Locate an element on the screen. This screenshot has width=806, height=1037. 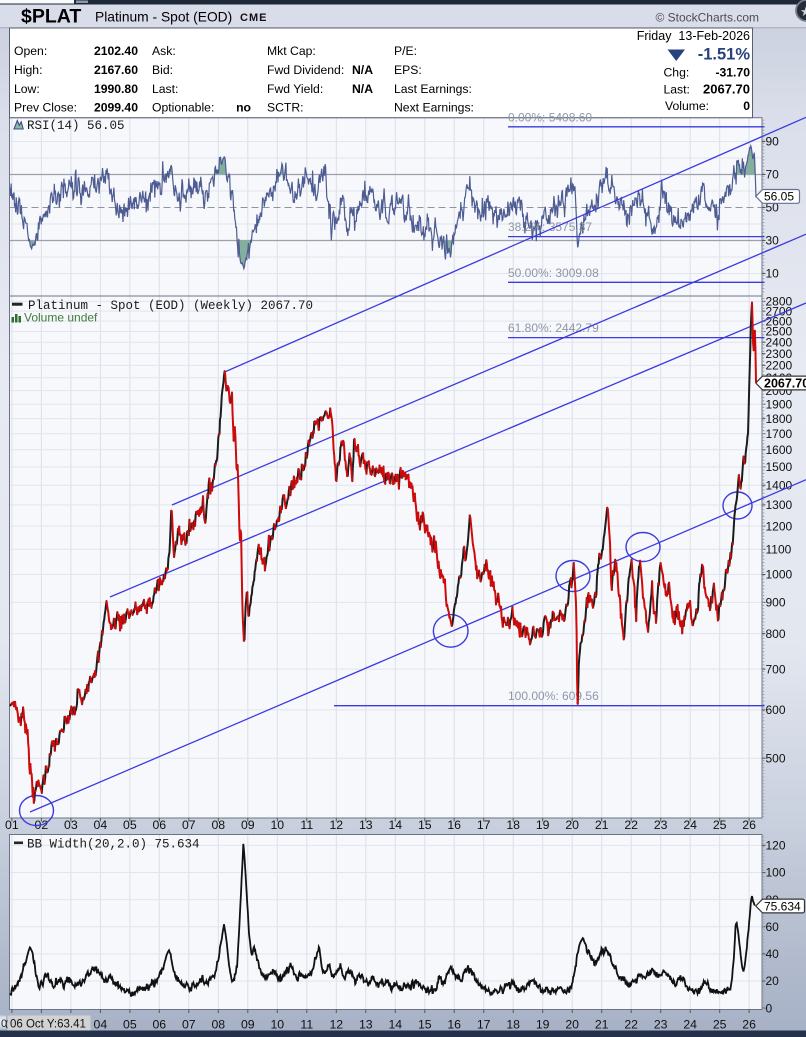
svg-text: EPS: is located at coordinates (408, 70).